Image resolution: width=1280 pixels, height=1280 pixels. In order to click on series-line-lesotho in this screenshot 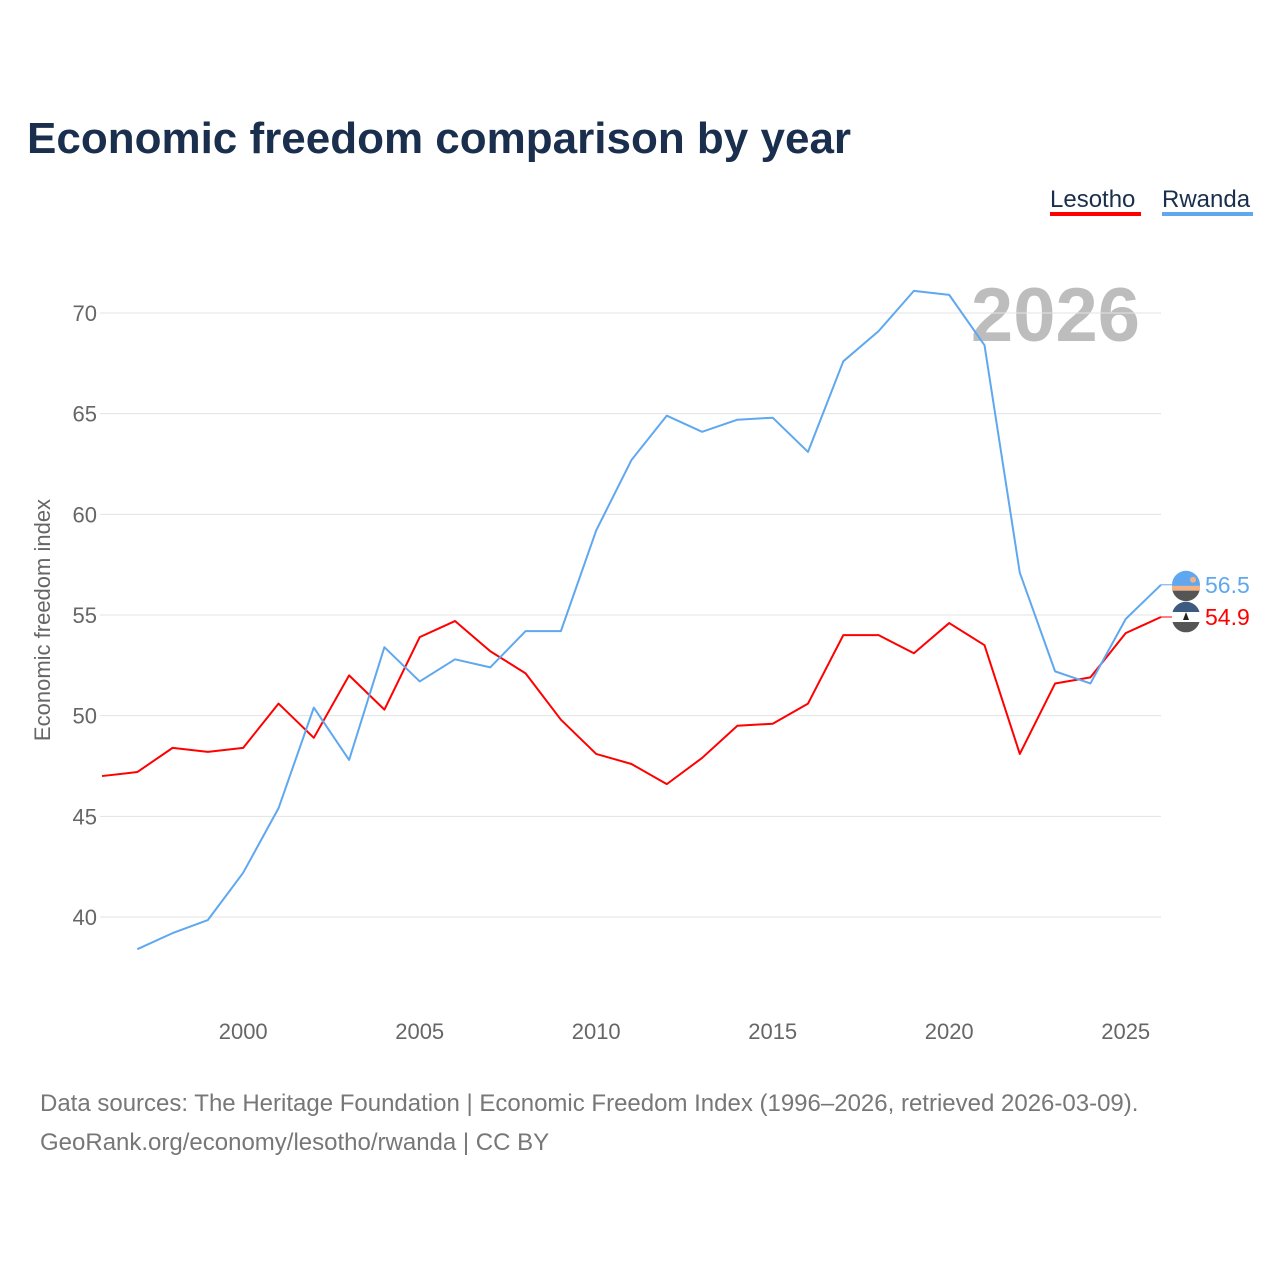, I will do `click(631, 701)`.